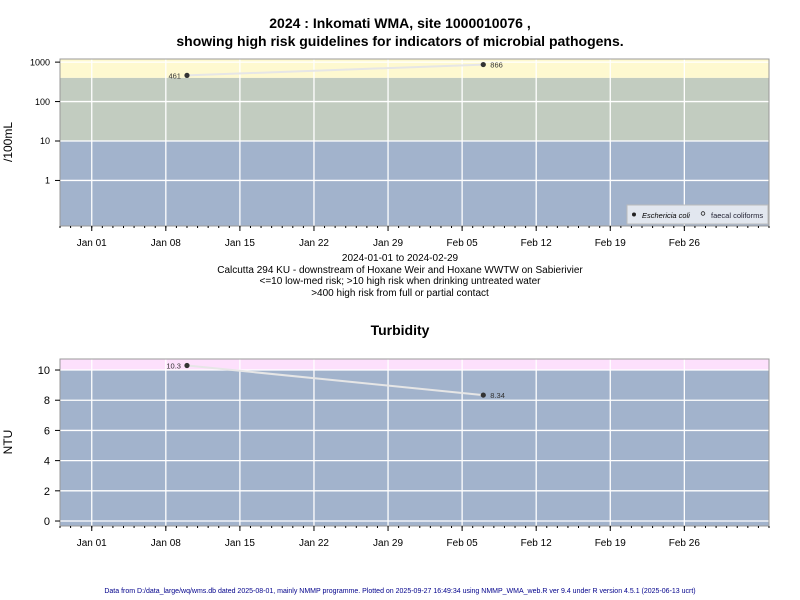  Describe the element at coordinates (47, 181) in the screenshot. I see `y-tick-label: 1` at that location.